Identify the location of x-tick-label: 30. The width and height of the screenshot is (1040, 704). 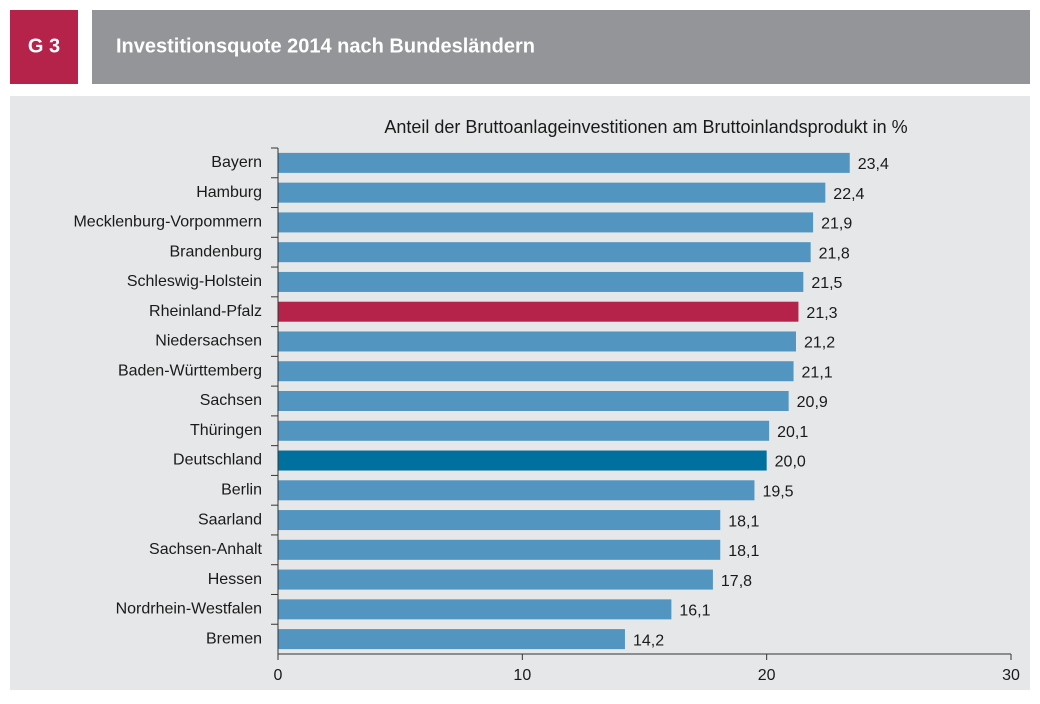
(1011, 675).